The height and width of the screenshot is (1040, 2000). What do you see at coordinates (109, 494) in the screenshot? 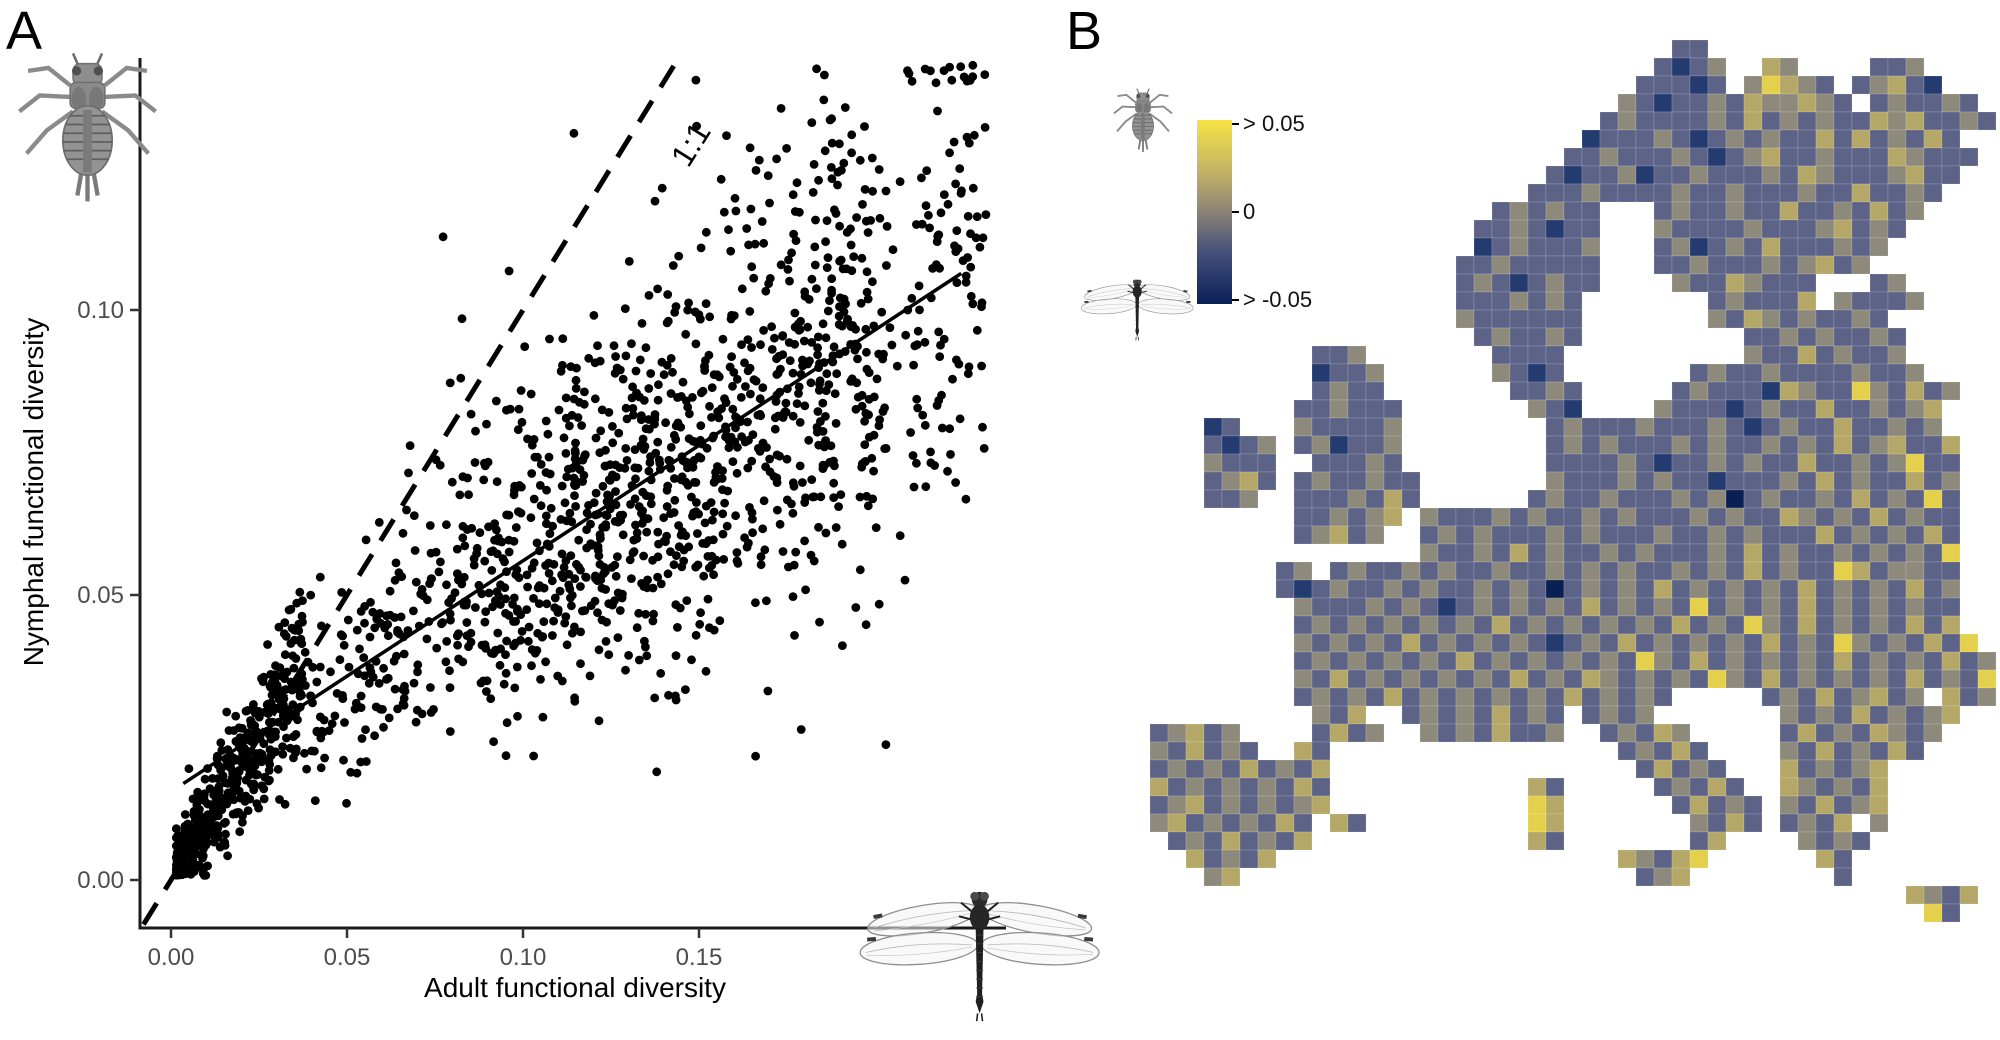
I see `y-axis: 0.00 0.05 0.10` at bounding box center [109, 494].